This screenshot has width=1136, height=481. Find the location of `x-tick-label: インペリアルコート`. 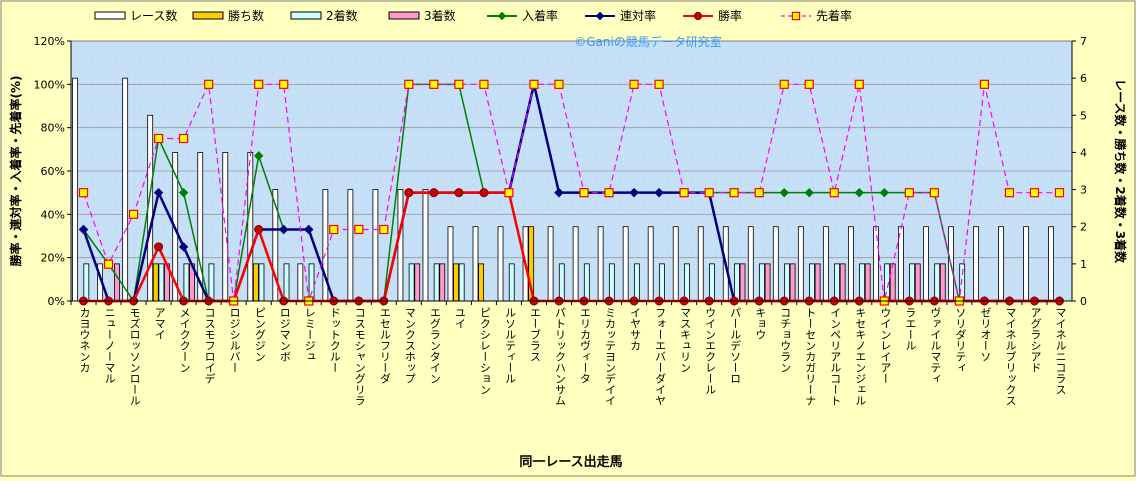

x-tick-label: インペリアルコート is located at coordinates (835, 356).